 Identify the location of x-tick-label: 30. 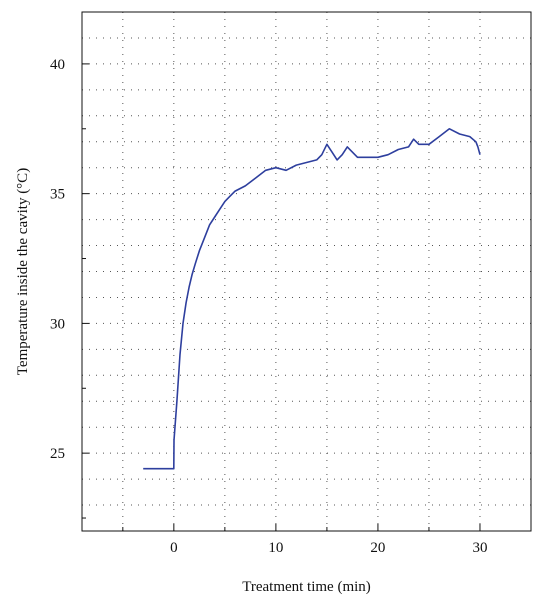
(479, 548).